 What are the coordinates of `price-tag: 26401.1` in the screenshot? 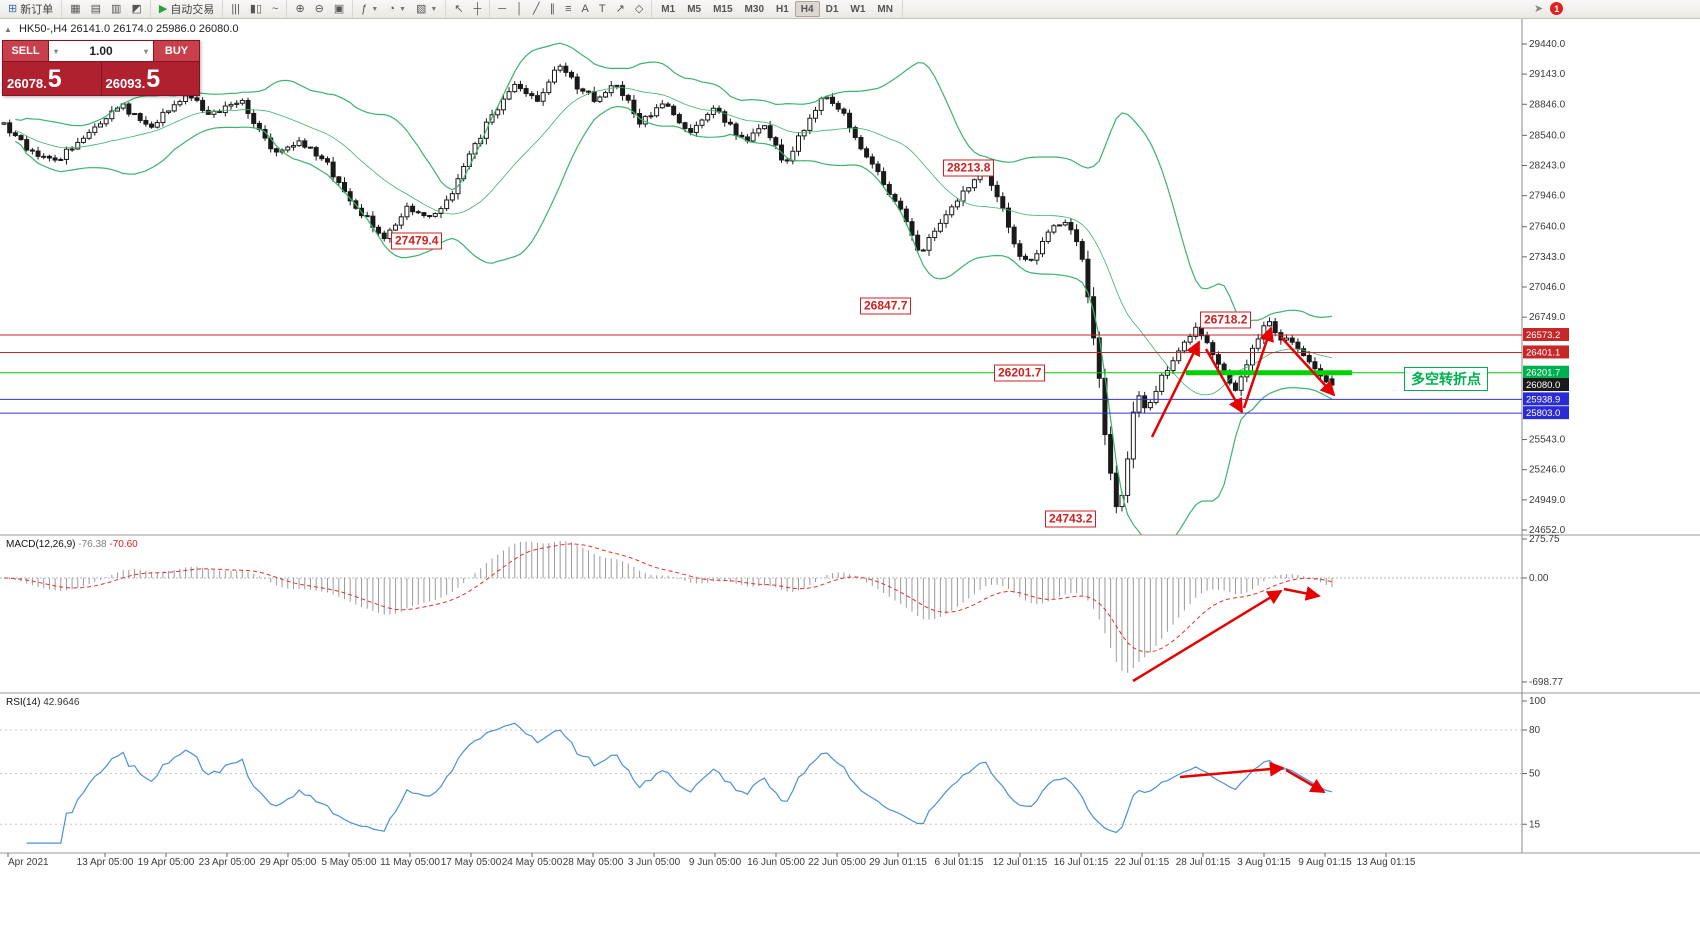 It's located at (1543, 352).